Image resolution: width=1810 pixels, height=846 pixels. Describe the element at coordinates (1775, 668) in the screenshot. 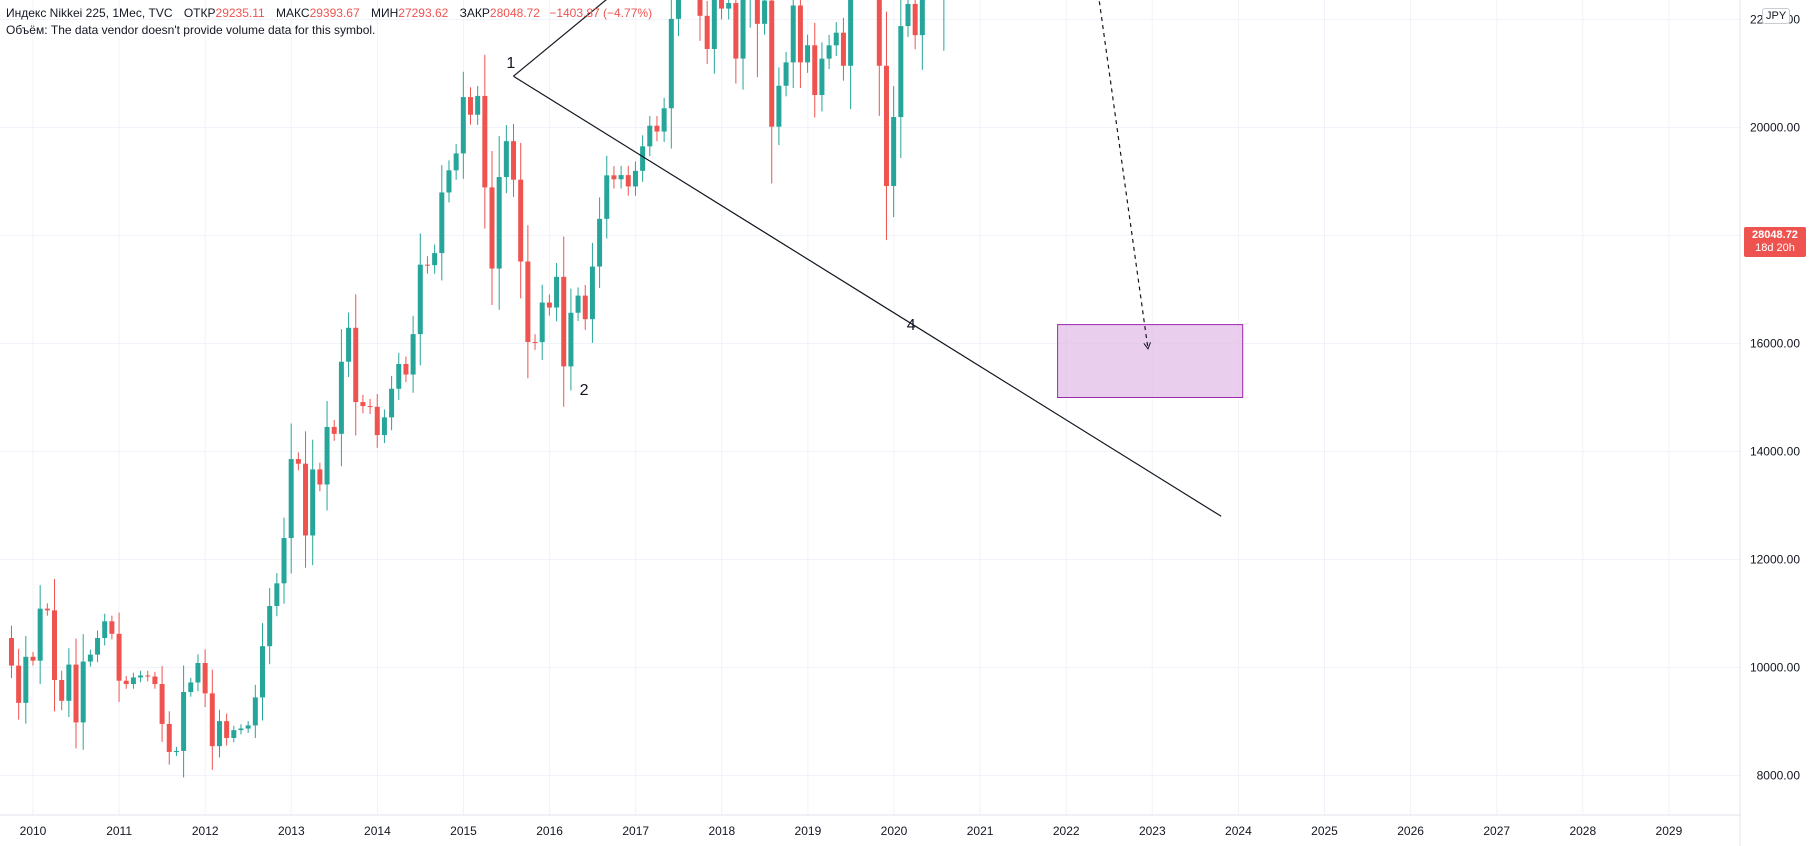

I see `y-tick-label: 10000.00` at that location.